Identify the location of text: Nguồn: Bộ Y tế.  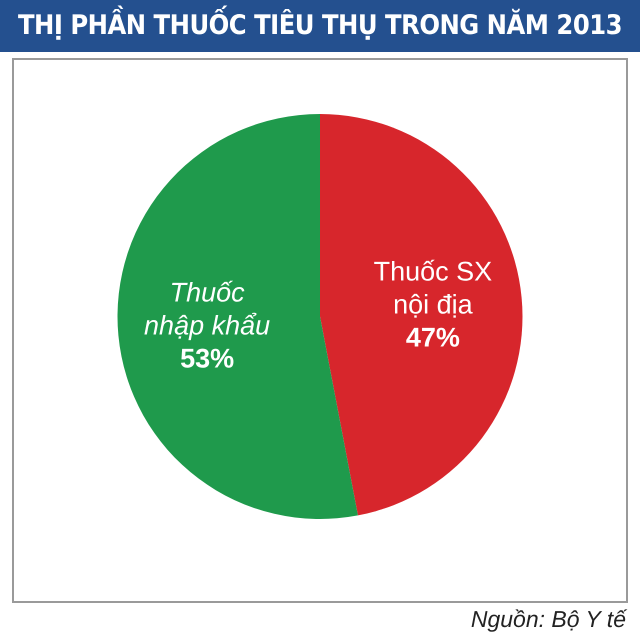
(548, 619).